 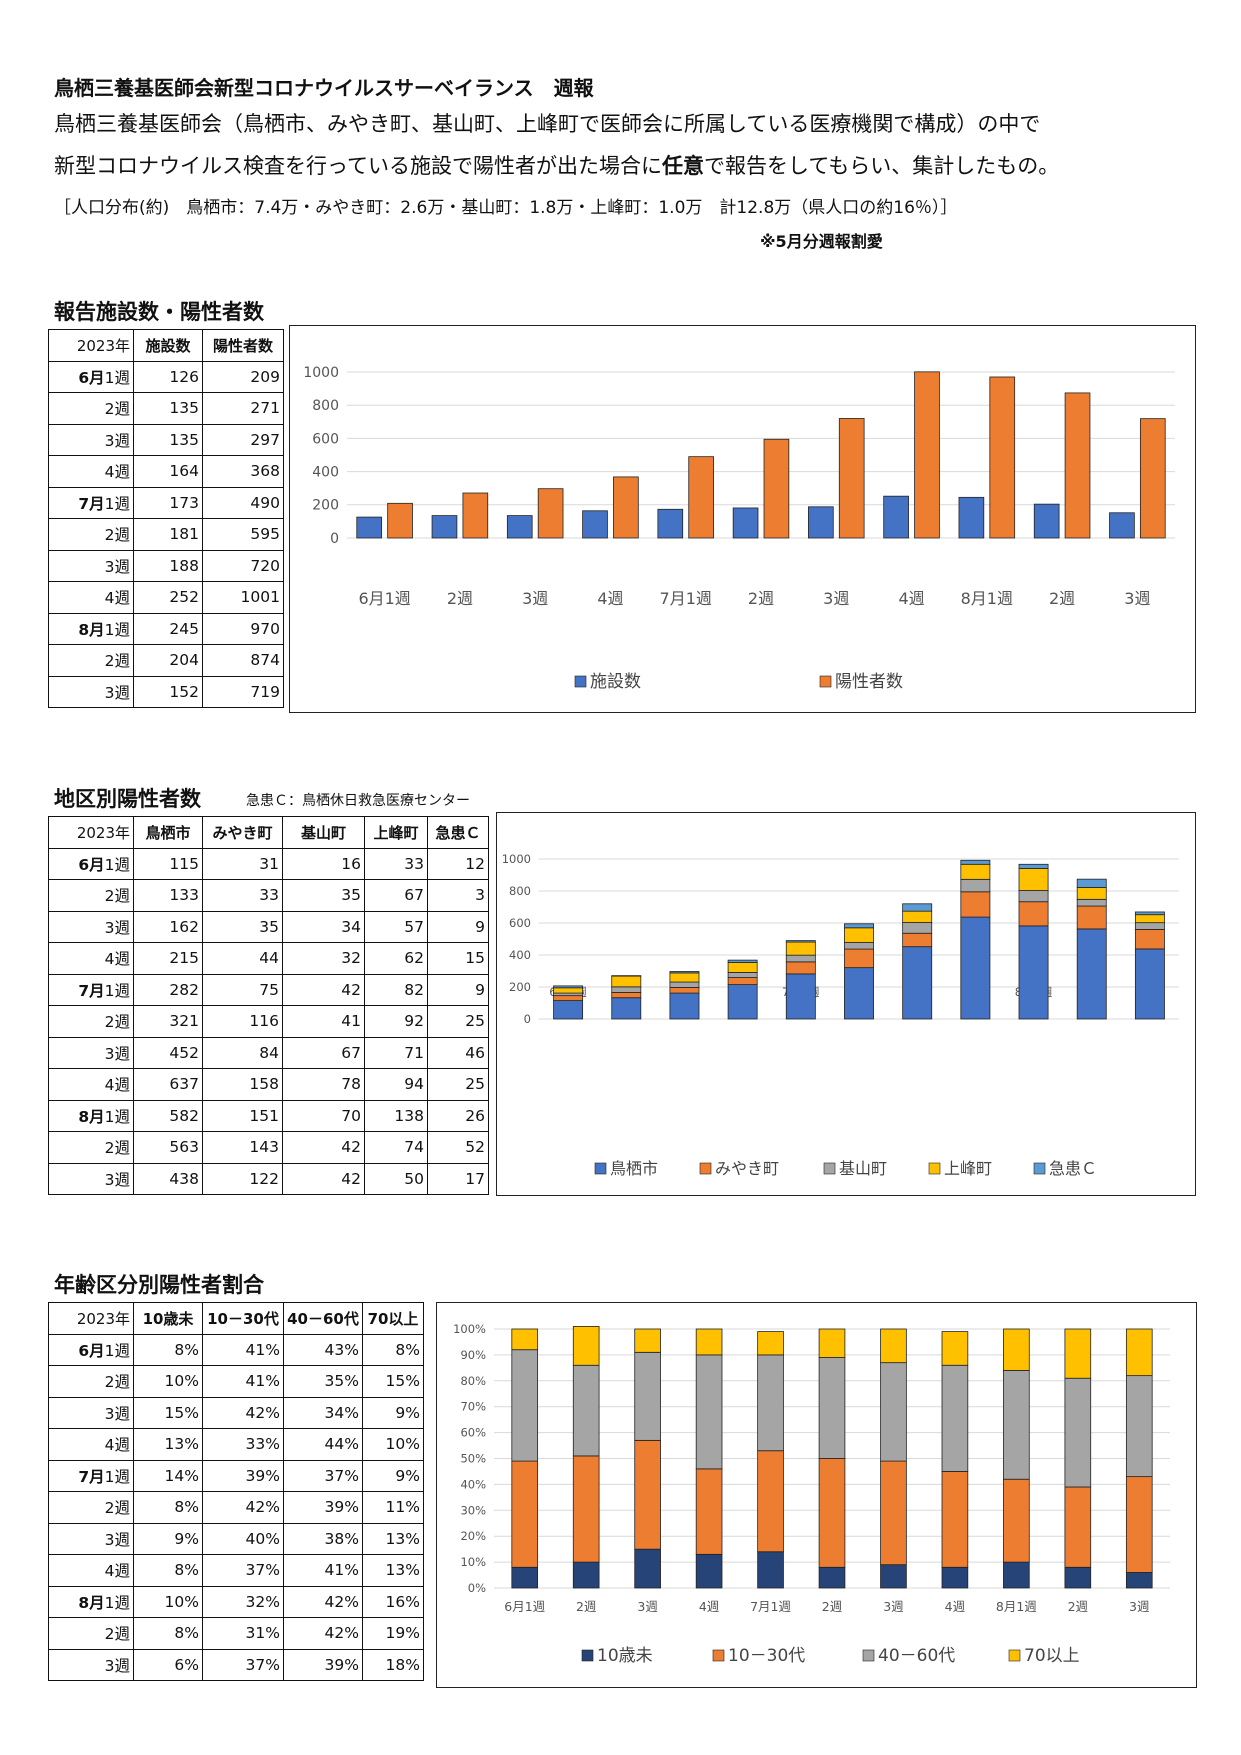 I want to click on table-cell: 188, so click(x=168, y=565).